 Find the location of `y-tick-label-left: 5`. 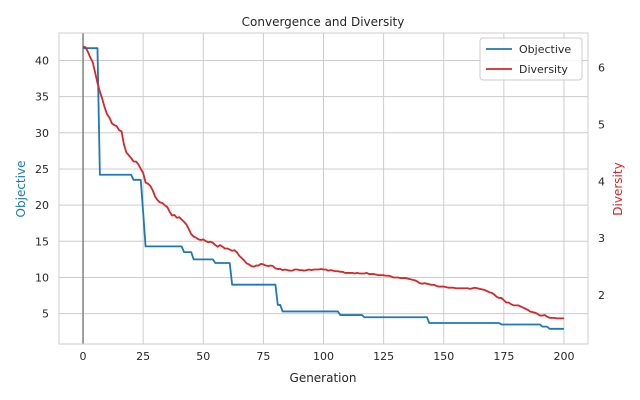

y-tick-label-left: 5 is located at coordinates (45, 314).